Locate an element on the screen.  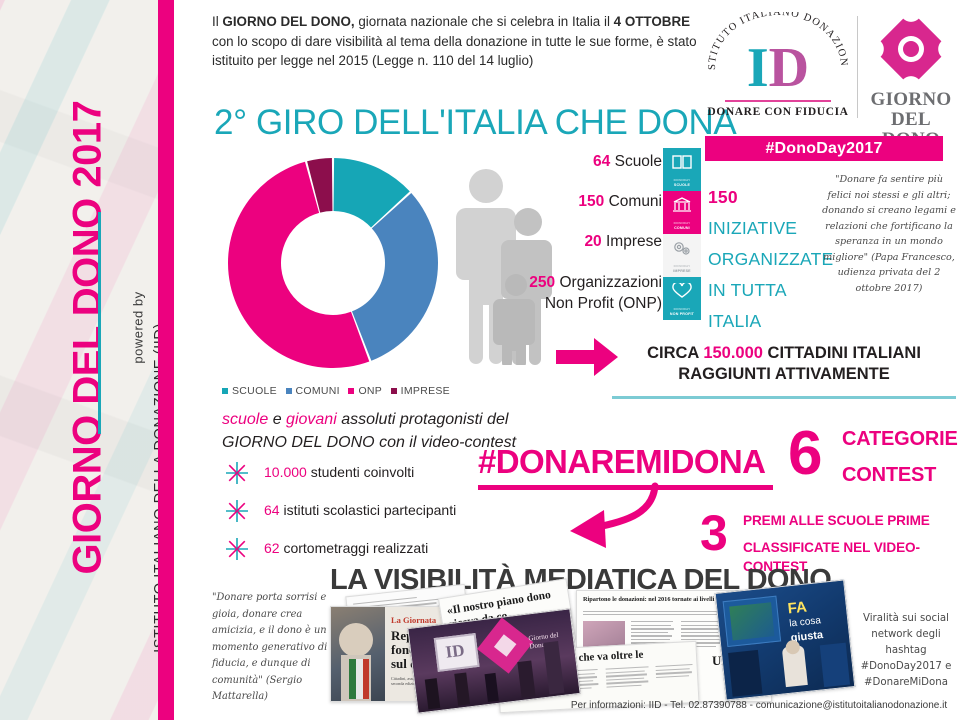
icon-card-comuni: DONODAY COMUNI is located at coordinates (682, 212).